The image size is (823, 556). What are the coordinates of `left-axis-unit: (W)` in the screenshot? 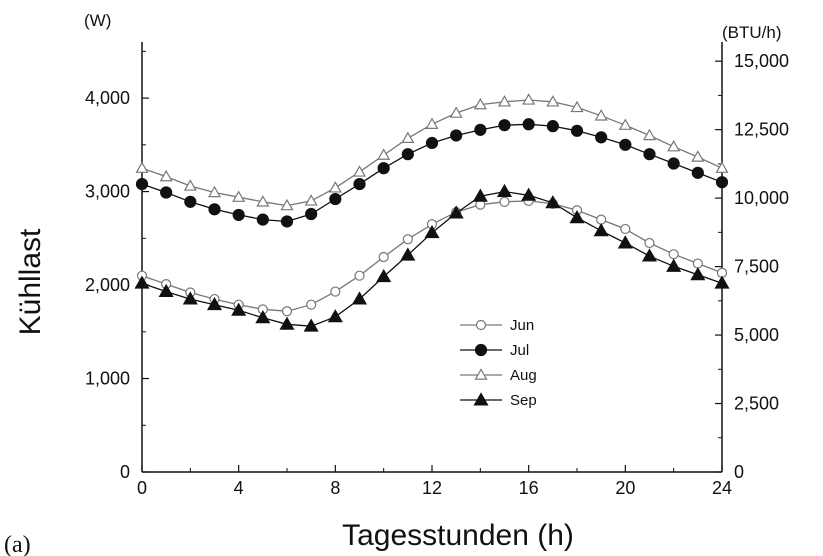 It's located at (97, 20).